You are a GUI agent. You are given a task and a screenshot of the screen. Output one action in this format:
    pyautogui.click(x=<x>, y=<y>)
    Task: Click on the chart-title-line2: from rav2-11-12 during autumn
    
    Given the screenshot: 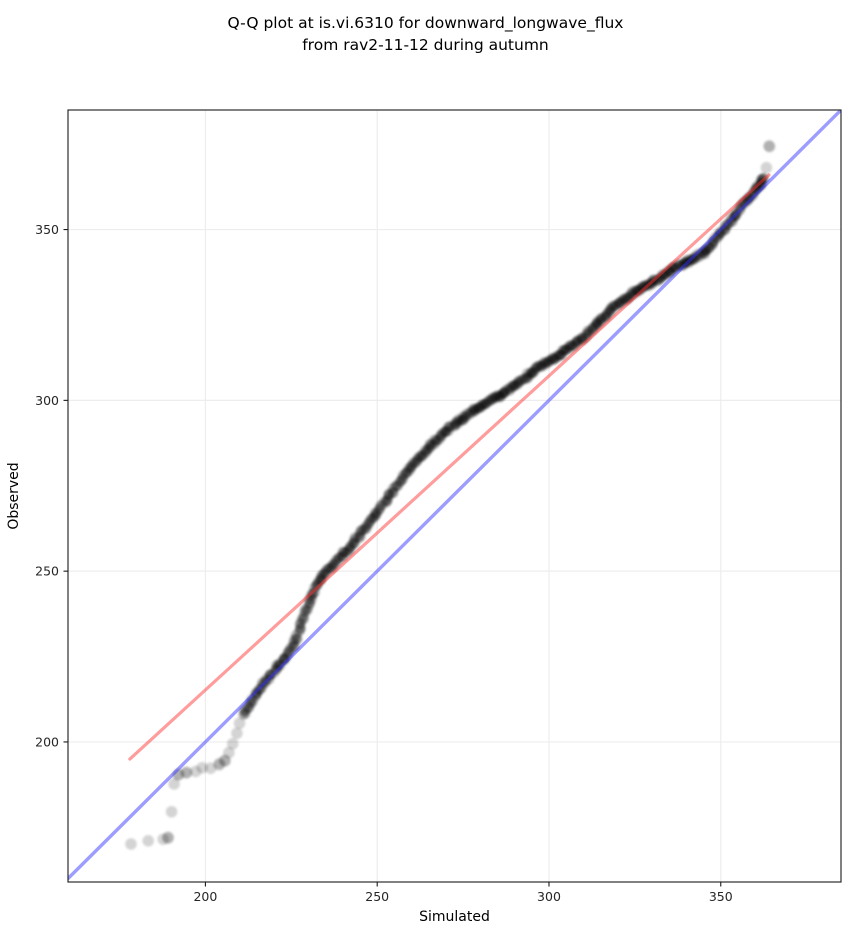 What is the action you would take?
    pyautogui.click(x=425, y=45)
    